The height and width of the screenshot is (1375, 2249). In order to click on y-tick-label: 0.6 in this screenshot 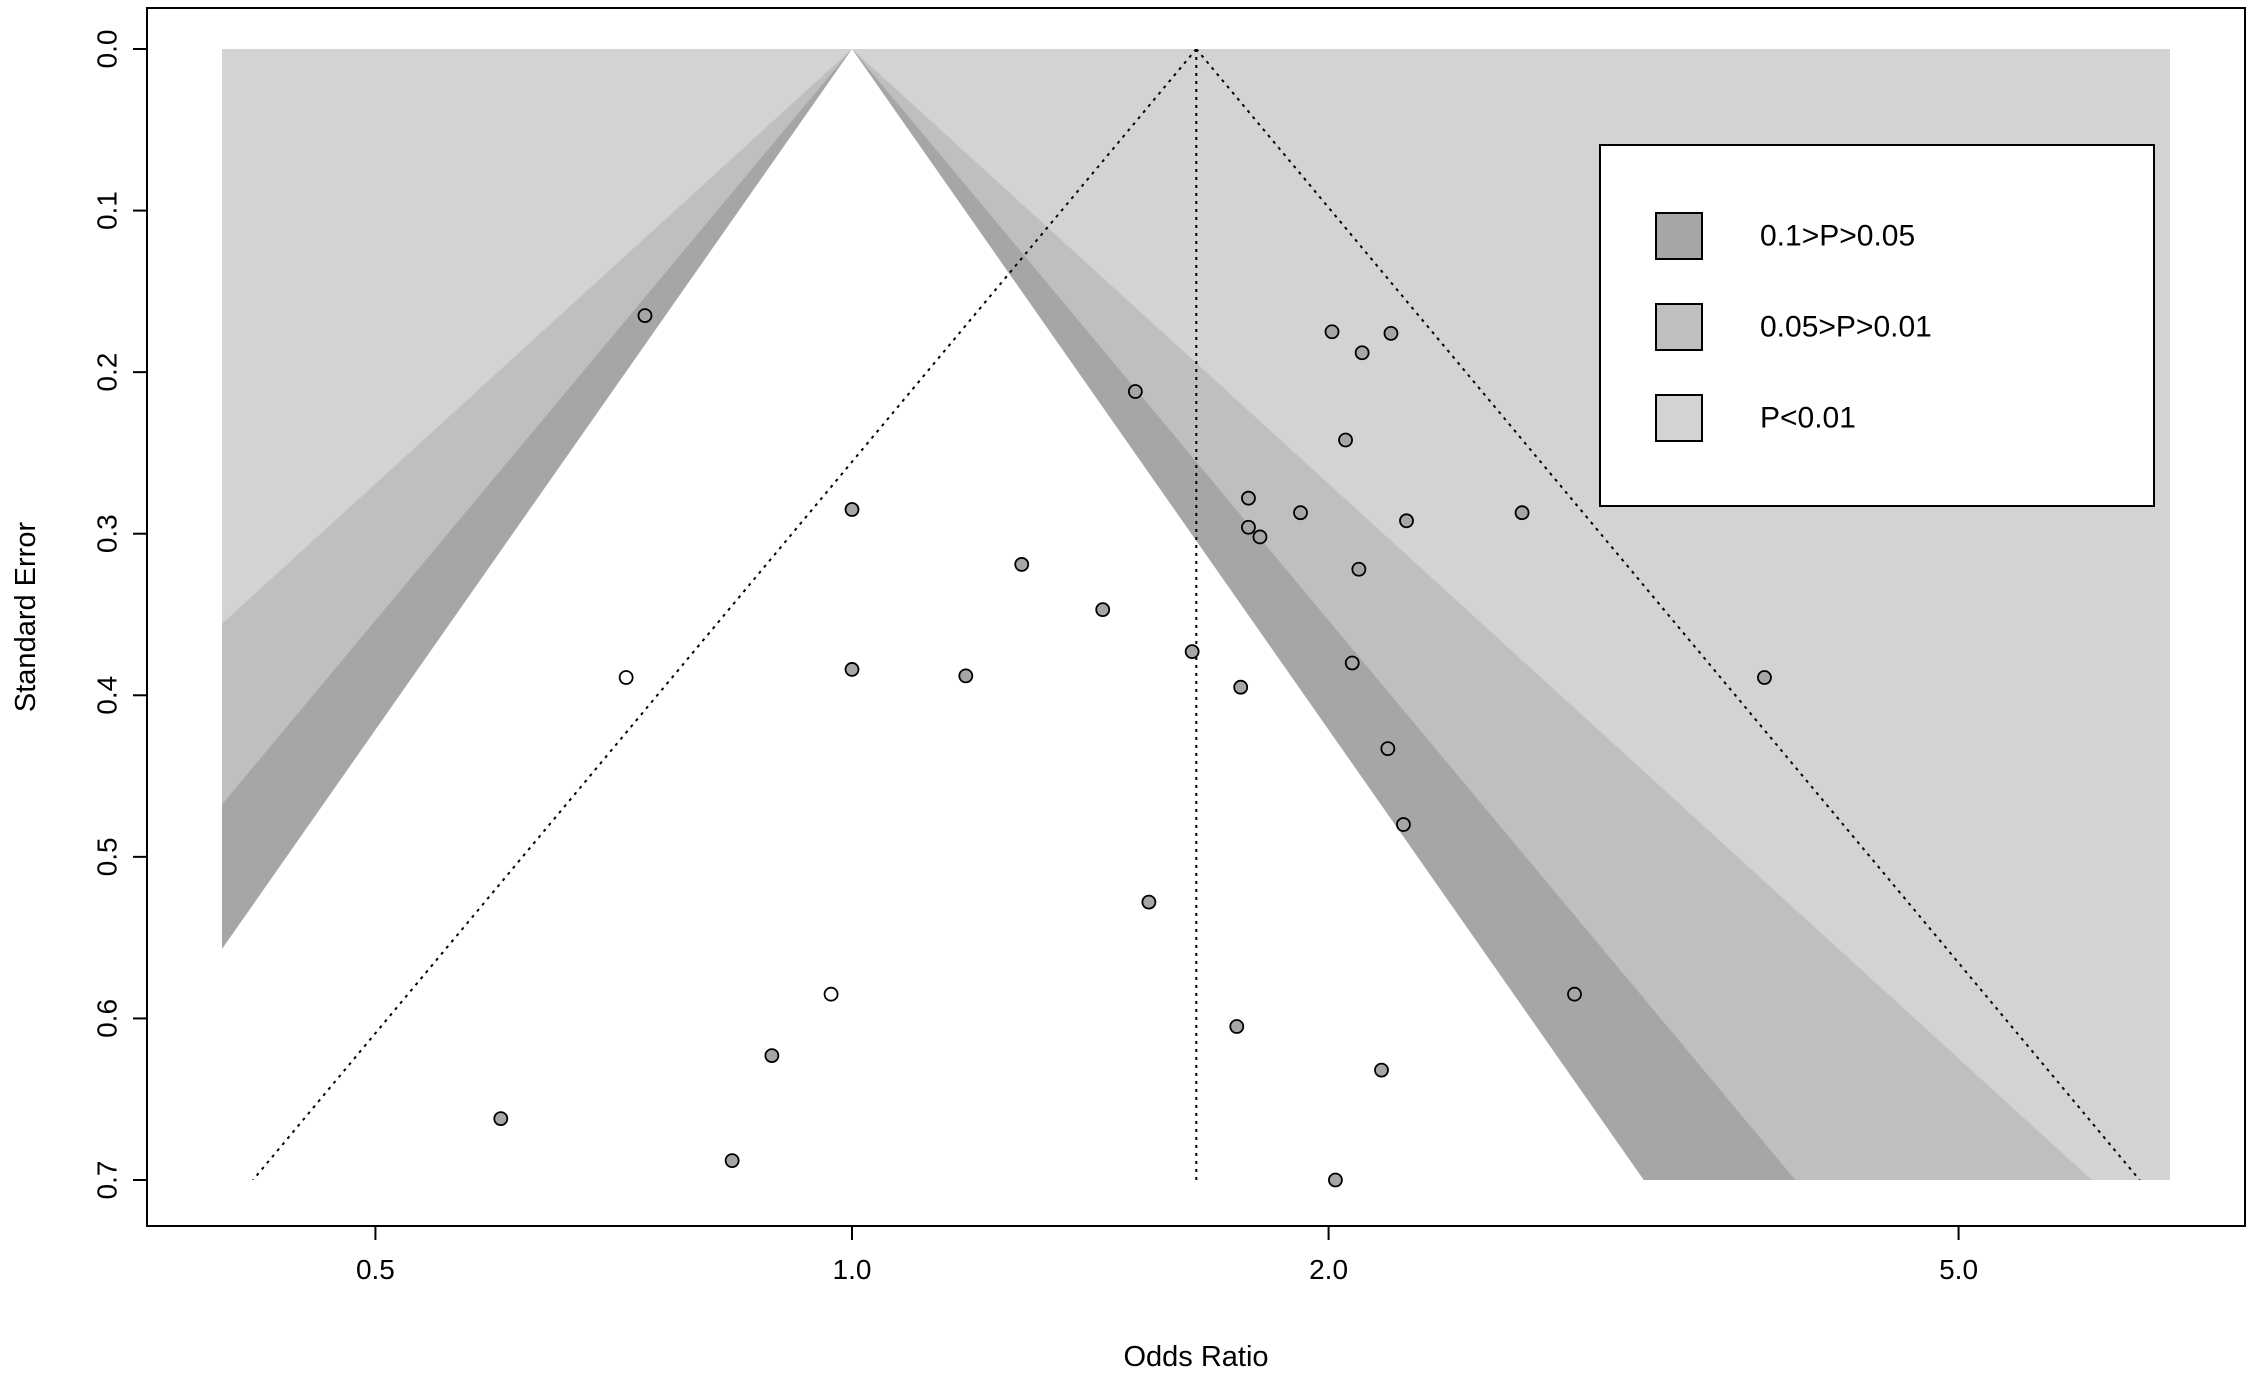, I will do `click(107, 1018)`.